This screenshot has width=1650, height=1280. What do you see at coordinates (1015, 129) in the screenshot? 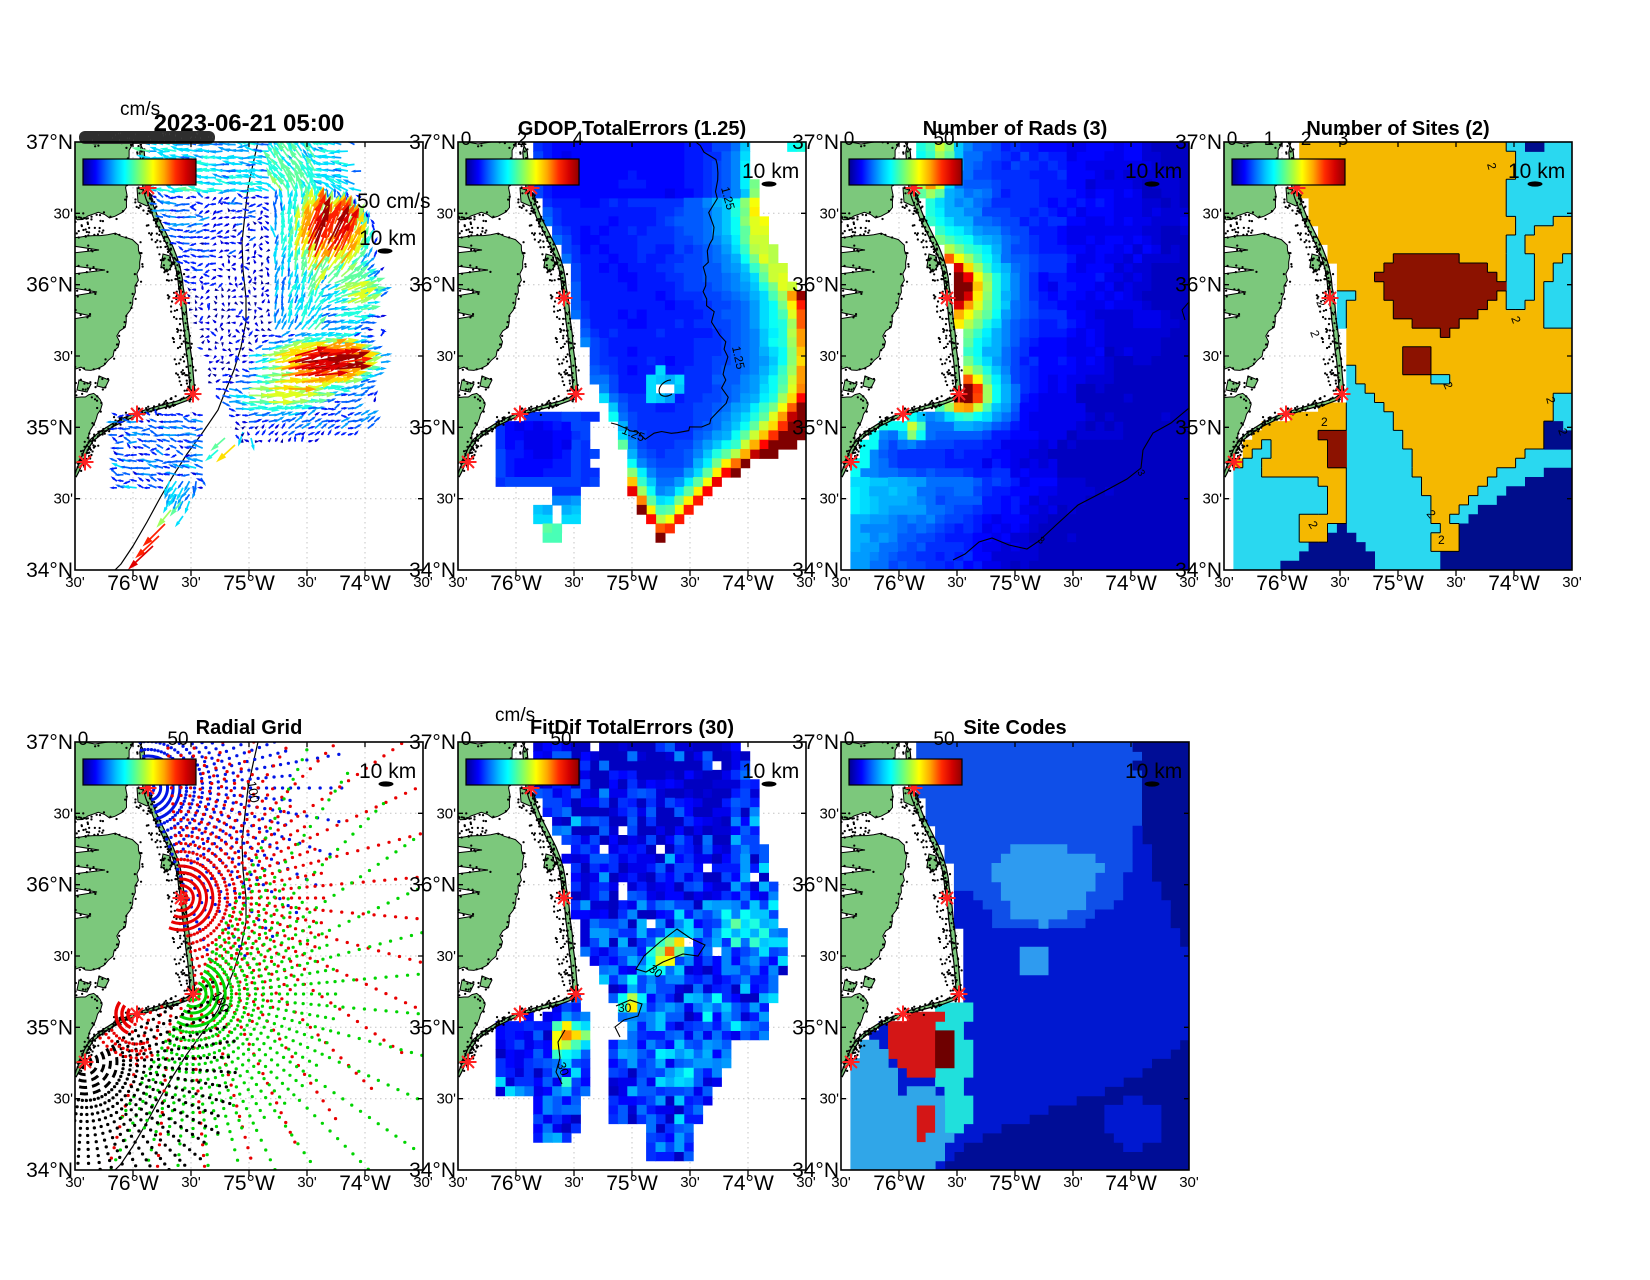
I see `svg-text: Number of Rads (3)` at bounding box center [1015, 129].